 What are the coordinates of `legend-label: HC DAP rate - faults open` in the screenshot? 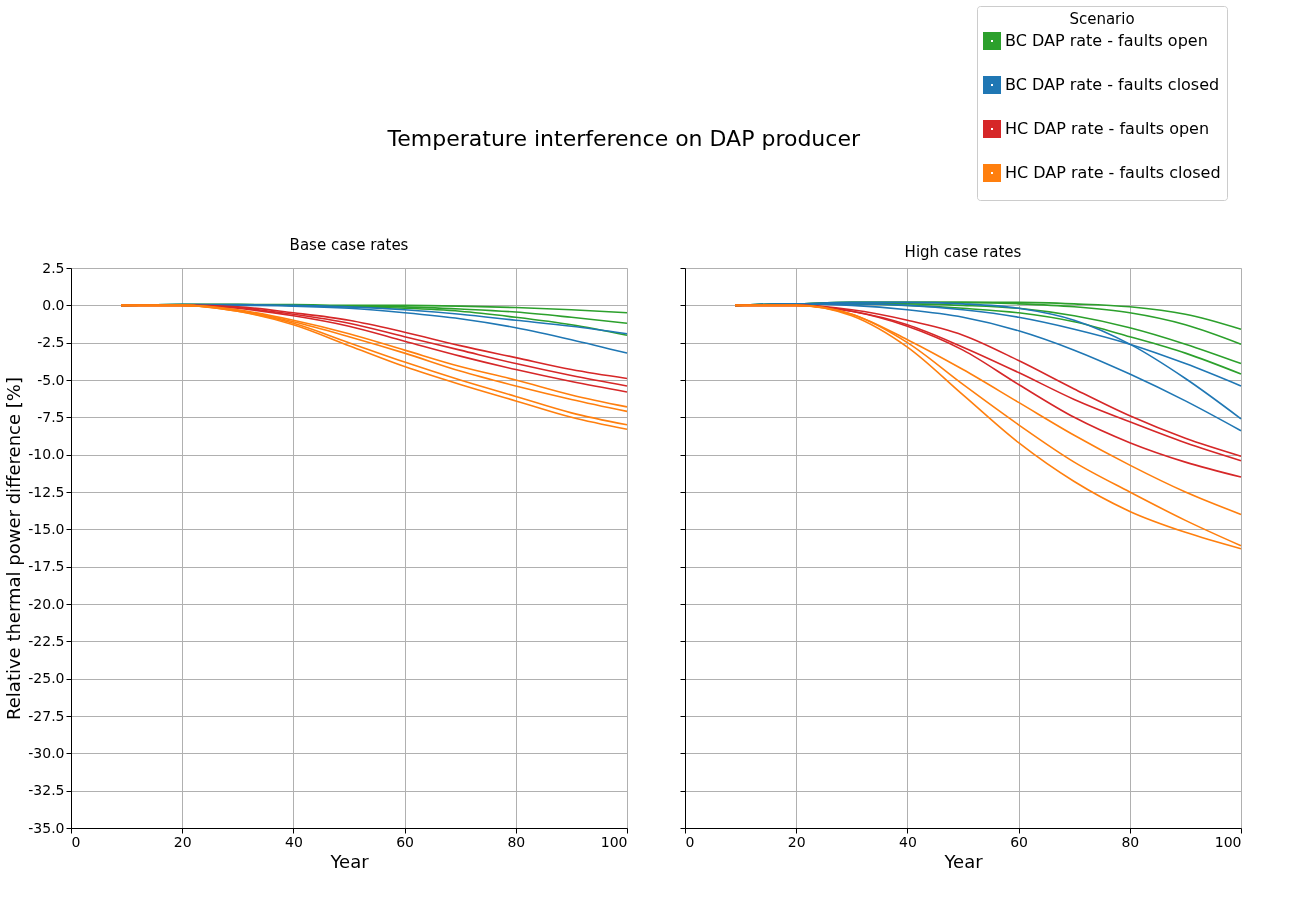 It's located at (1107, 128).